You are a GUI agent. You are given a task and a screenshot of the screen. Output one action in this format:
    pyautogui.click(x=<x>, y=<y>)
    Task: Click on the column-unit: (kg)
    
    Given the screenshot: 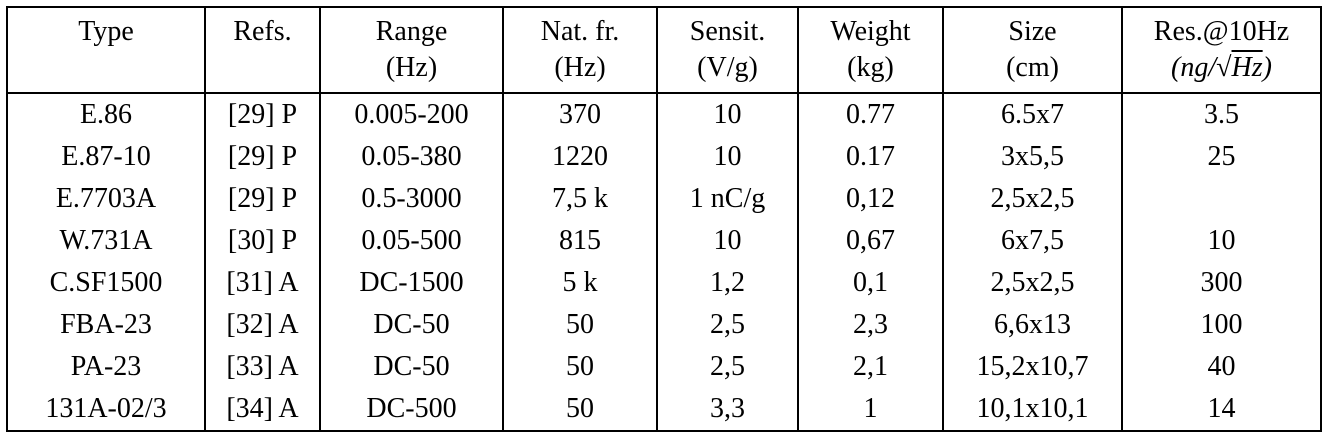 What is the action you would take?
    pyautogui.click(x=870, y=67)
    